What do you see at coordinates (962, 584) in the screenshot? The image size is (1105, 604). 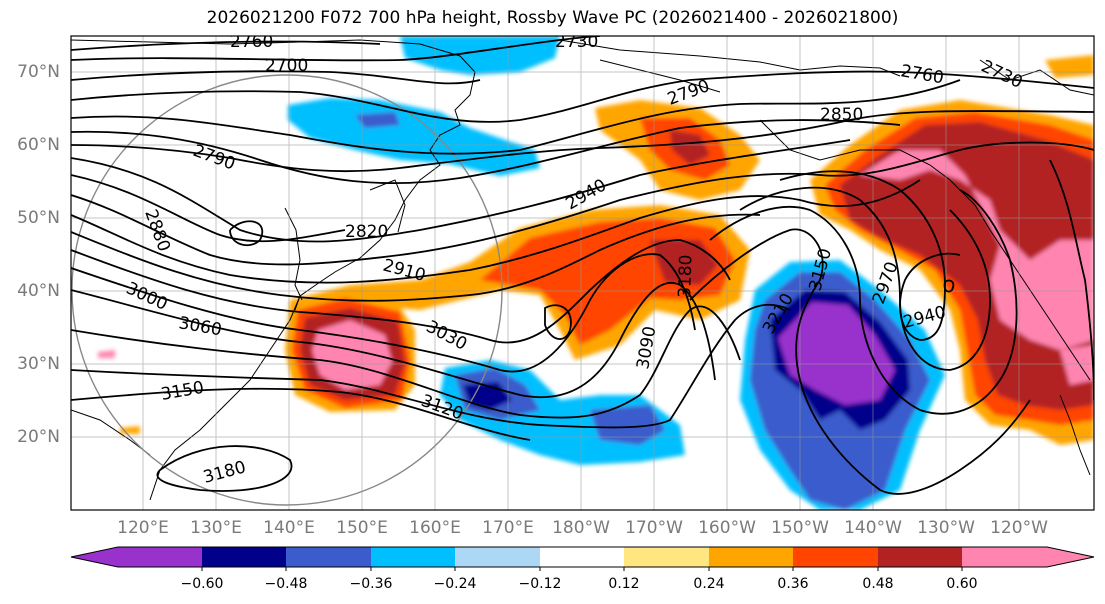 I see `colorbar-tick-label: 0.60` at bounding box center [962, 584].